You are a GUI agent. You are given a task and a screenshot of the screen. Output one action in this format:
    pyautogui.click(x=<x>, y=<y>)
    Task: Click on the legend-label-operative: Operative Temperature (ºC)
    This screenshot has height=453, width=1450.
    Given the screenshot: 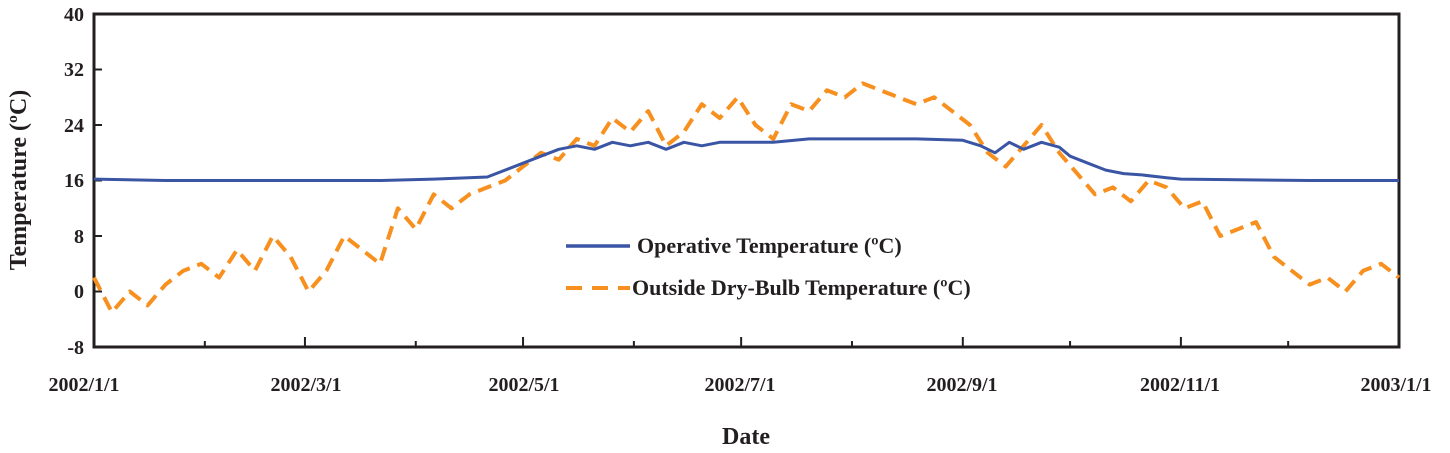 What is the action you would take?
    pyautogui.click(x=769, y=245)
    